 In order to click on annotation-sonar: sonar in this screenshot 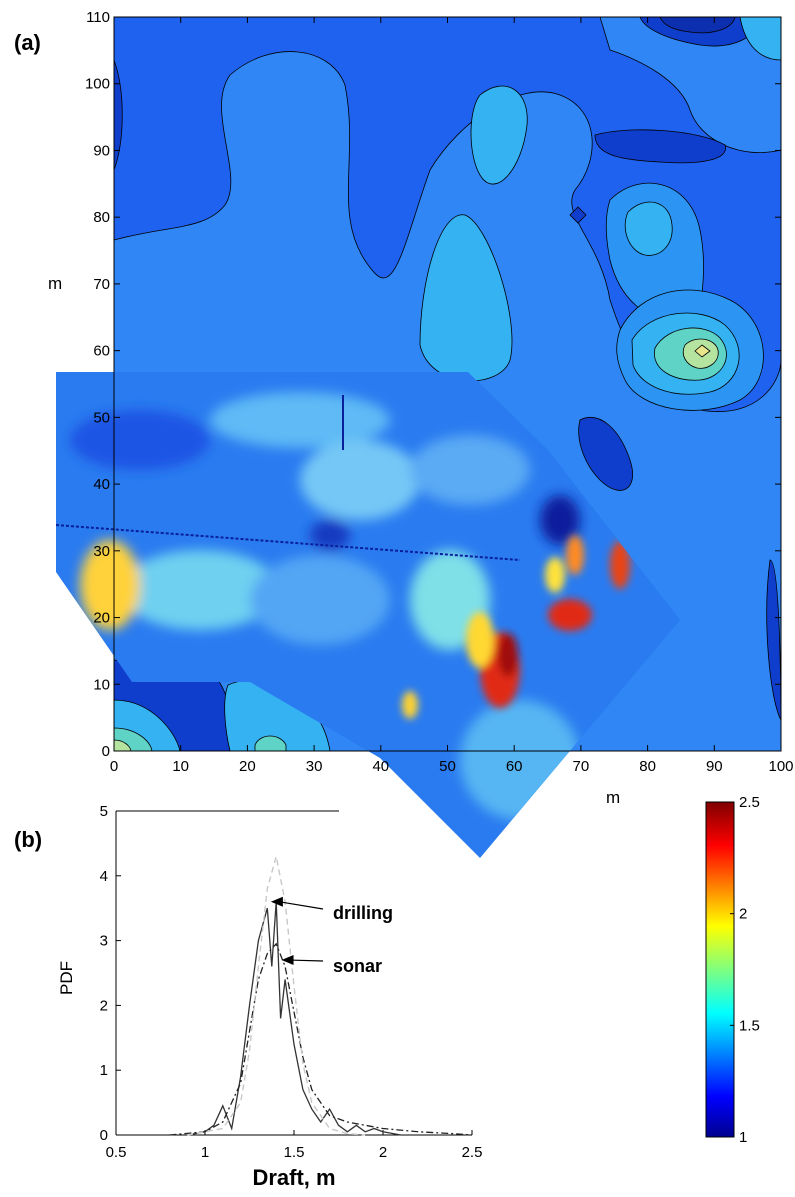, I will do `click(357, 966)`.